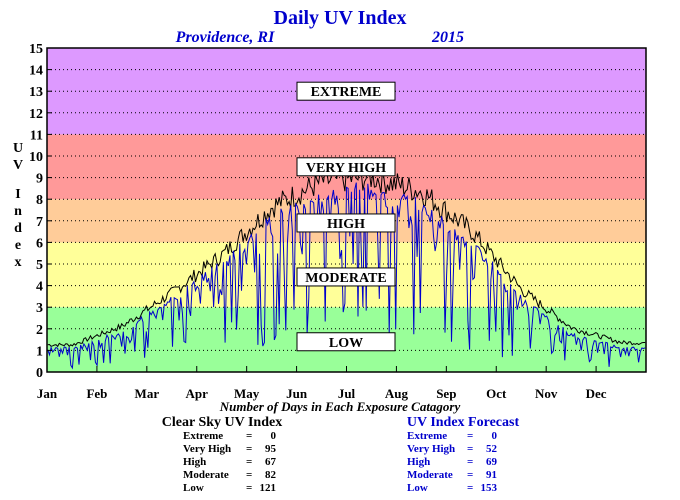 The image size is (680, 500). Describe the element at coordinates (271, 449) in the screenshot. I see `summary-row-value: 95` at that location.